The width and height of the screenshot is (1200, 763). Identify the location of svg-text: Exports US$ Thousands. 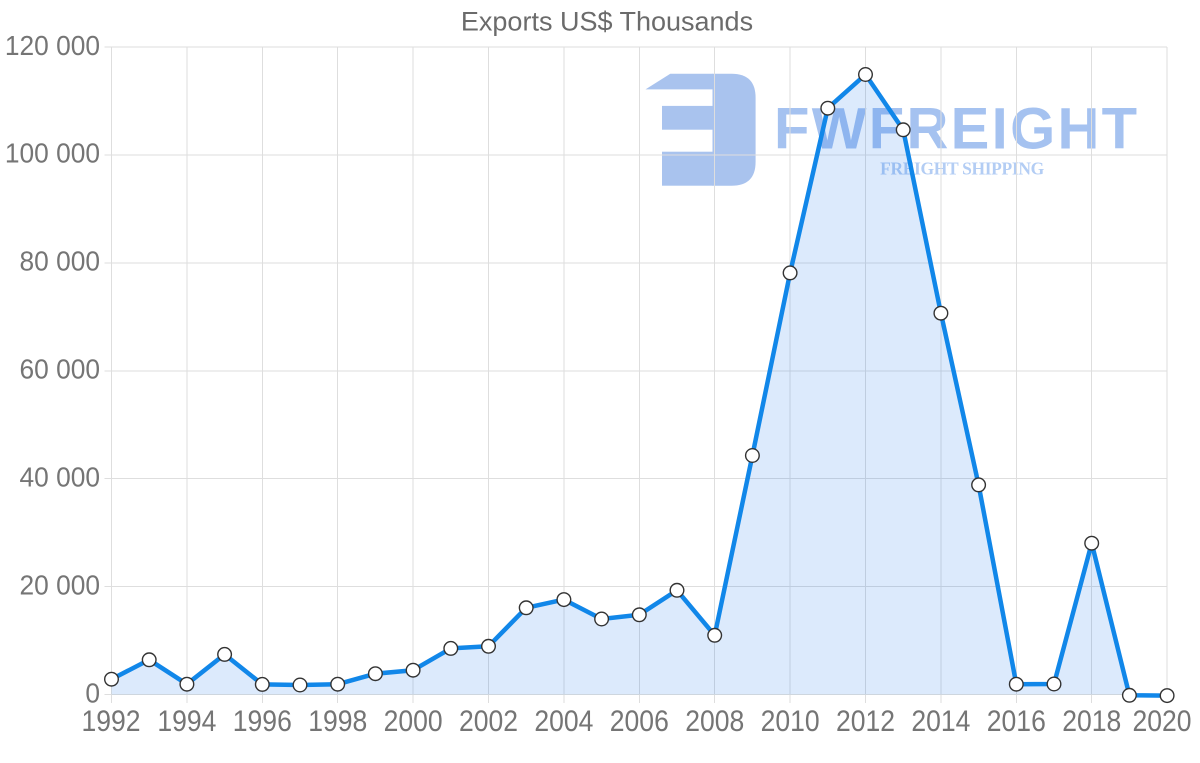
(607, 22).